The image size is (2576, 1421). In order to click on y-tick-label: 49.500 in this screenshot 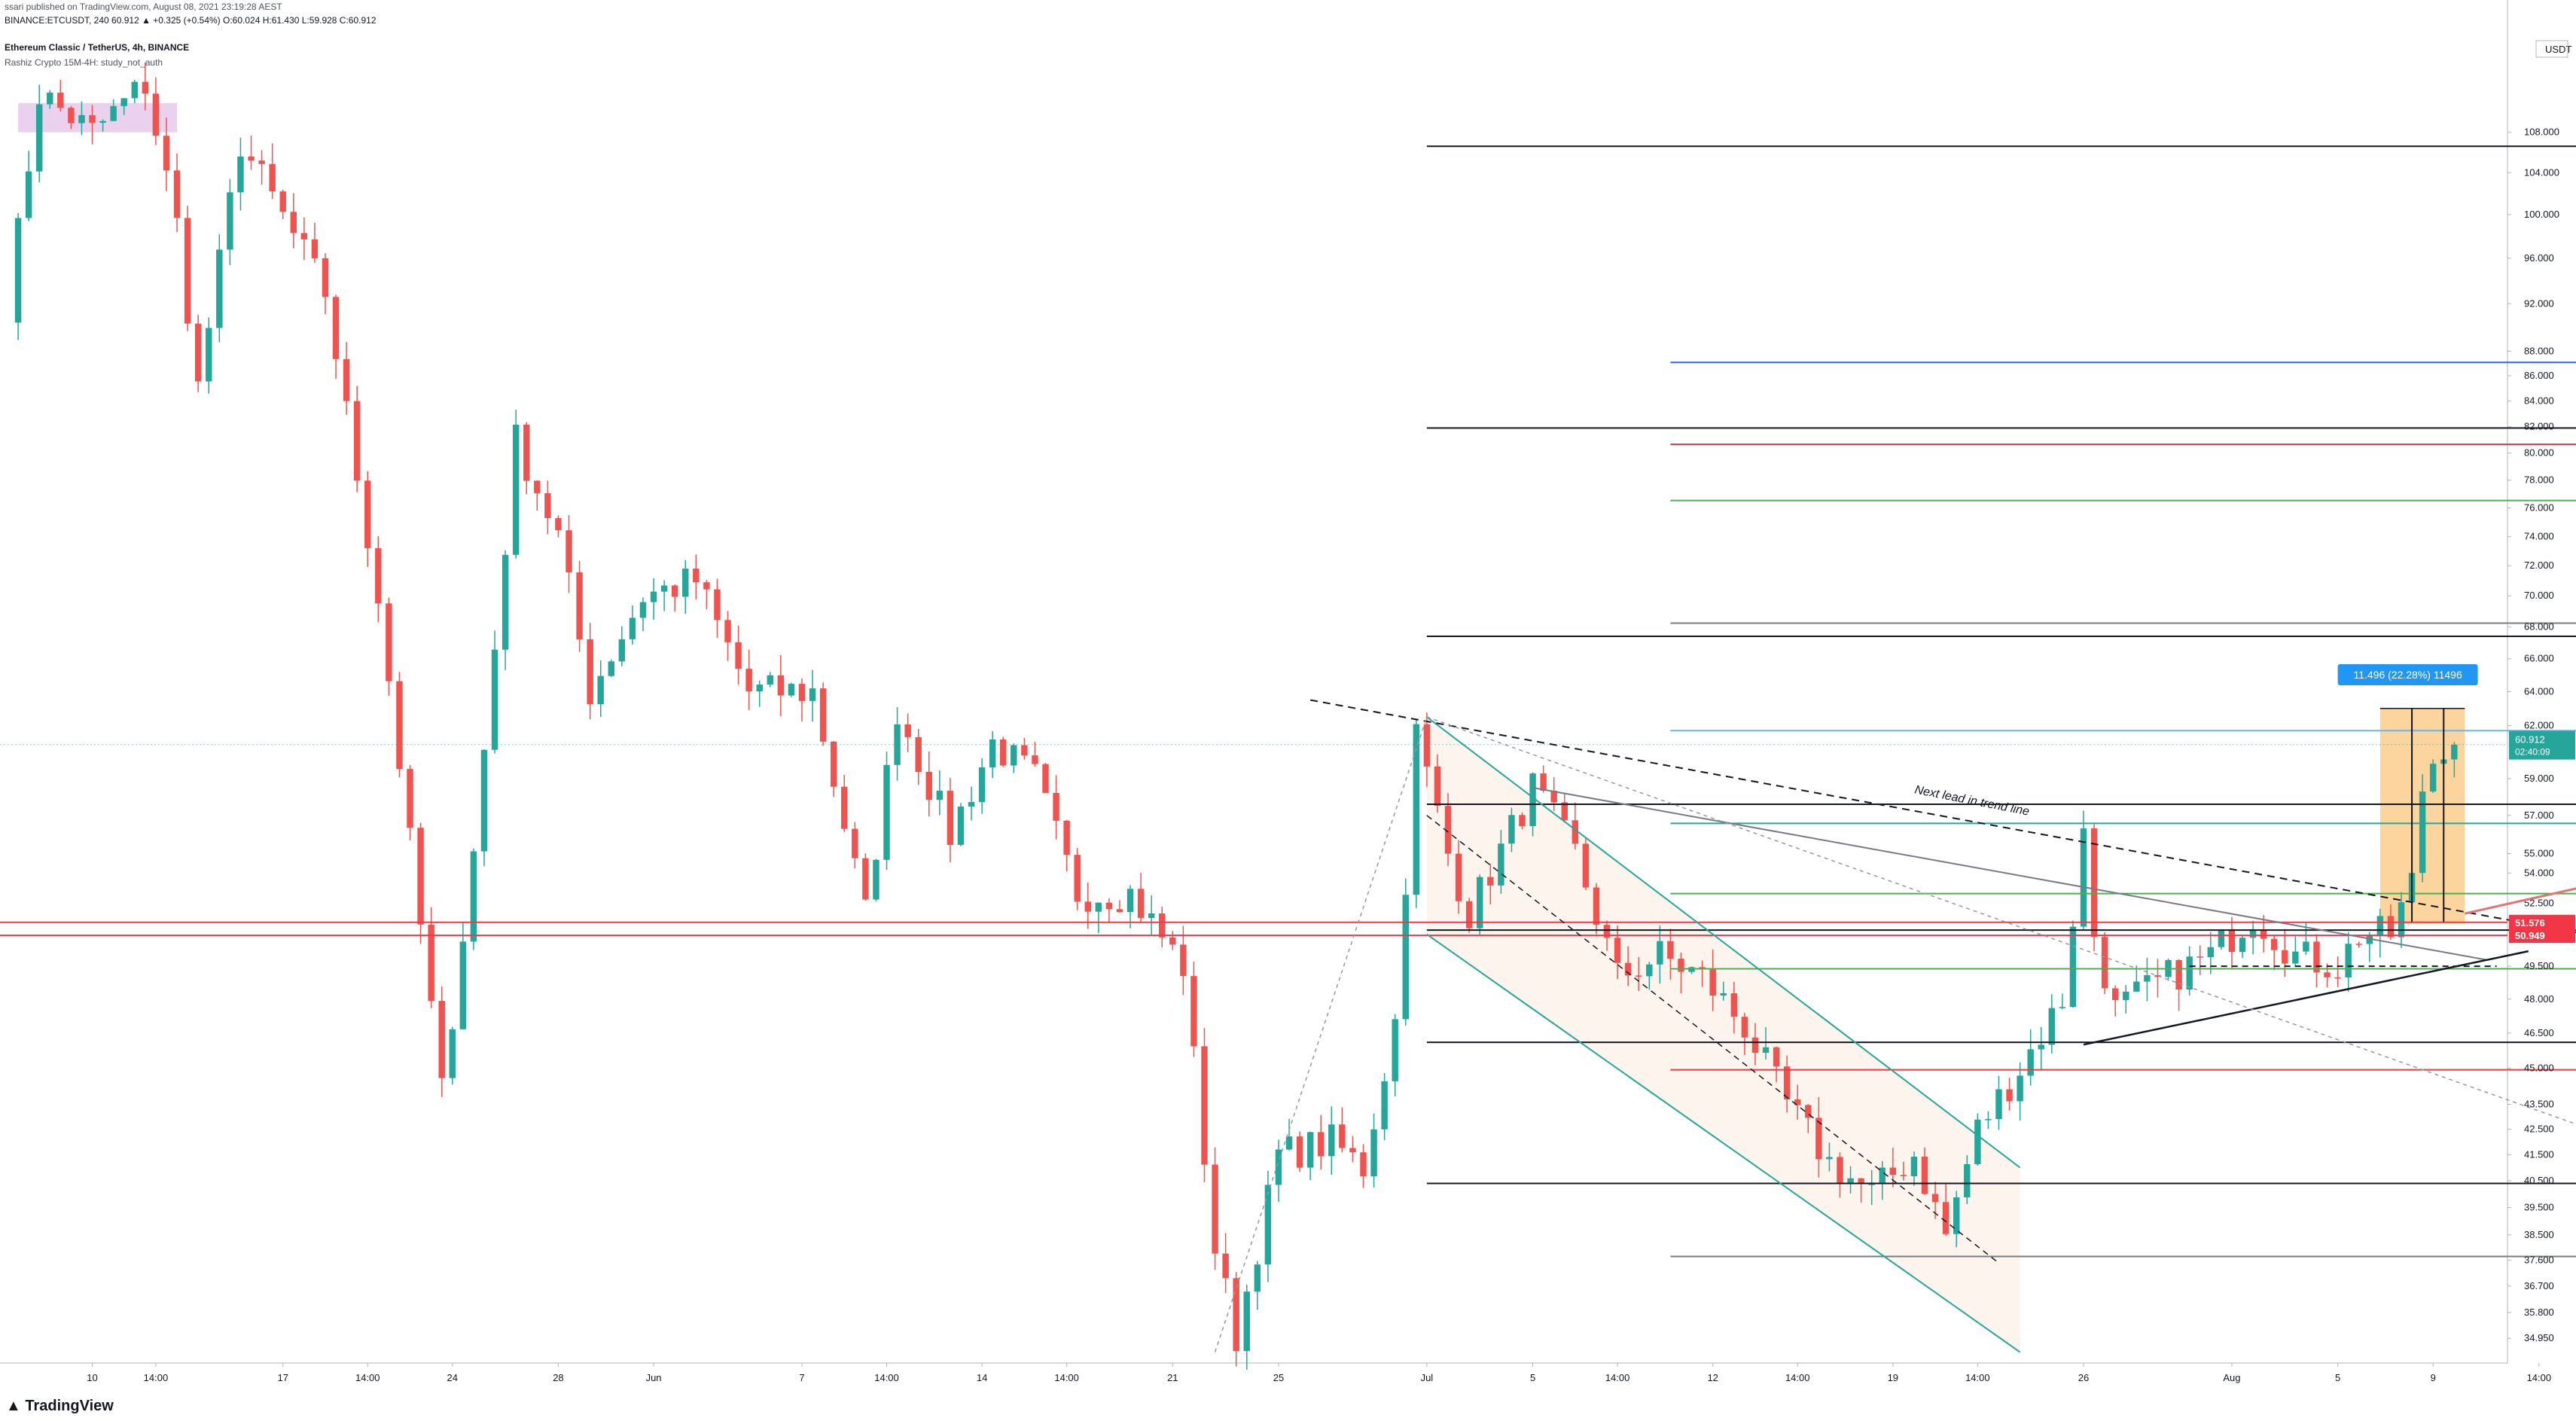, I will do `click(2539, 966)`.